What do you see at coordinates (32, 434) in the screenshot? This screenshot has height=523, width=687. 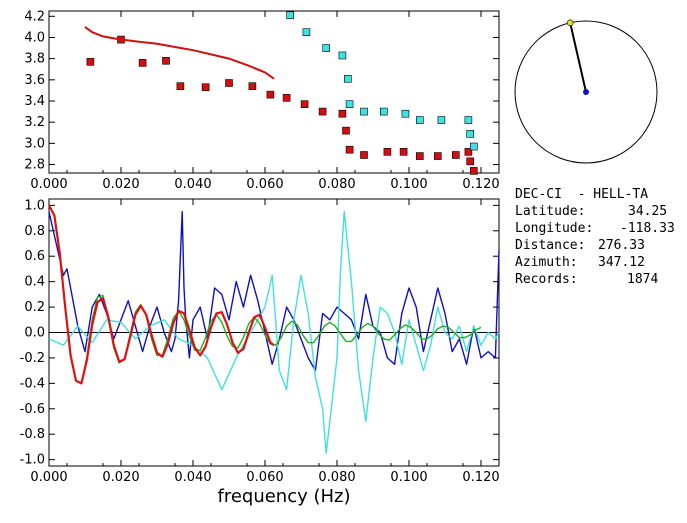 I see `y-tick-label: -0.8` at bounding box center [32, 434].